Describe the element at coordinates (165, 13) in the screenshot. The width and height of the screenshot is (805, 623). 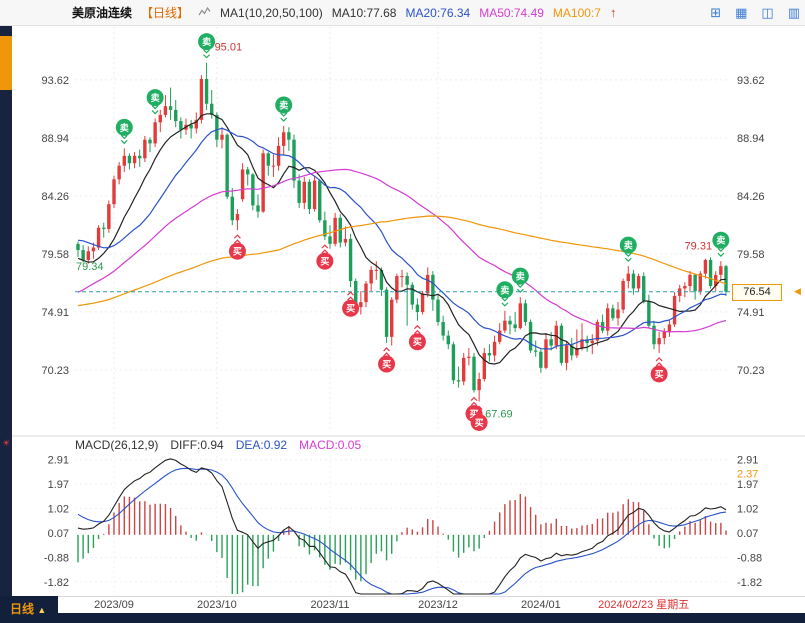
I see `period-tag: 【日线】` at that location.